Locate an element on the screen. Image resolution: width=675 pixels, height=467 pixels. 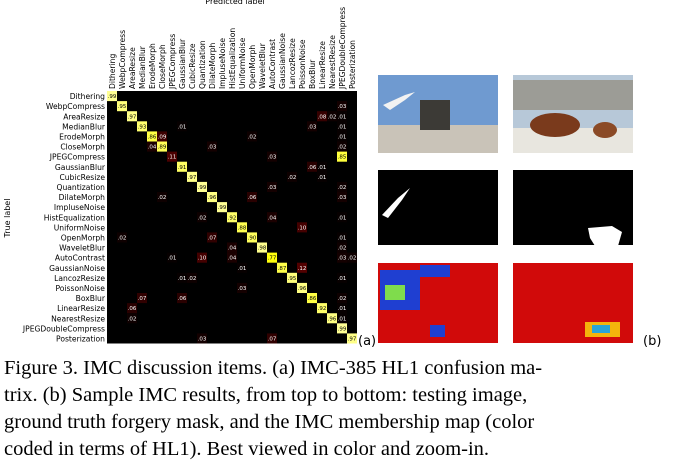
sample-image is located at coordinates (573, 114).